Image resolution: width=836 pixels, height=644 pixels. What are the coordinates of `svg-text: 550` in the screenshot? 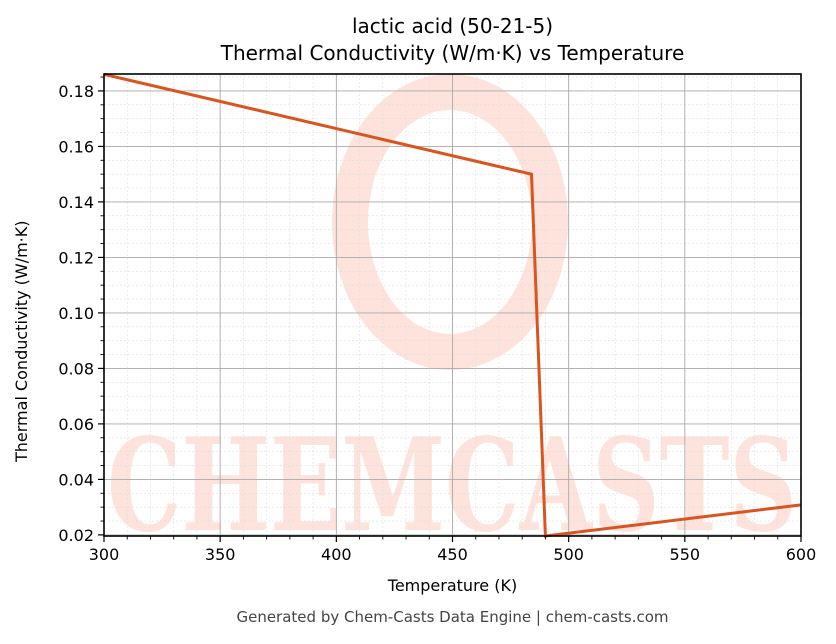 It's located at (685, 554).